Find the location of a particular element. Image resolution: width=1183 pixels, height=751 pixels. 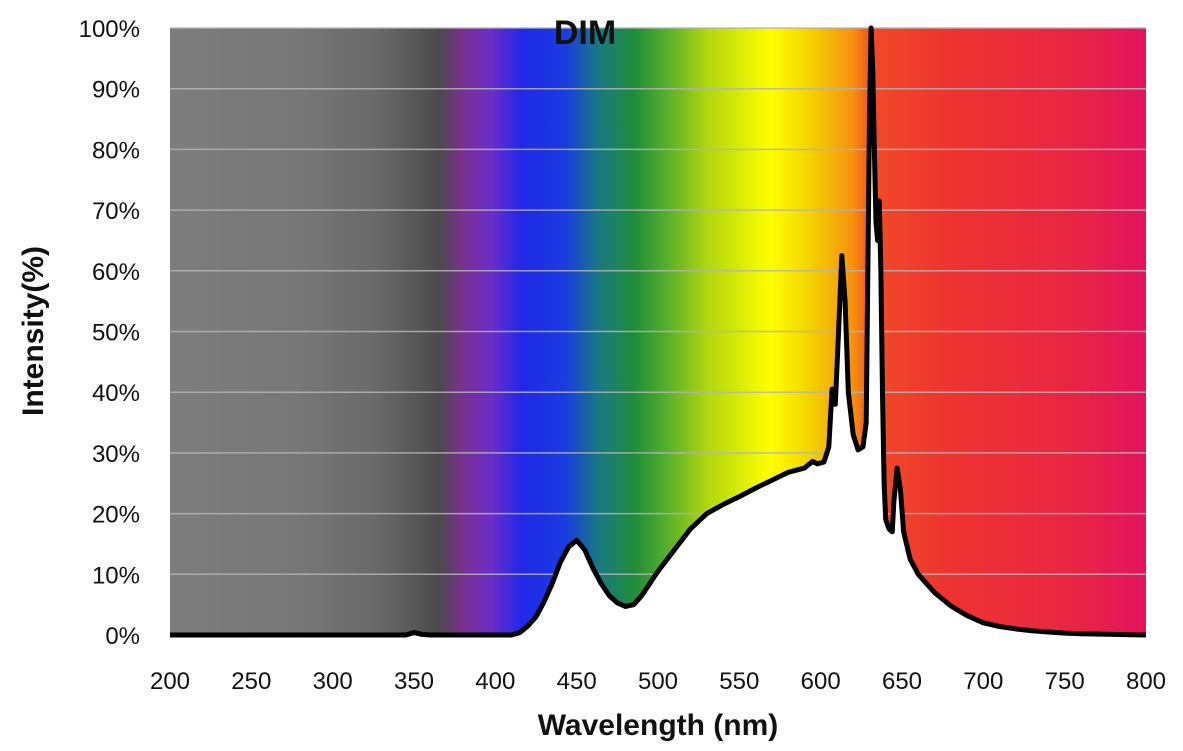

x-tick-label: 600 is located at coordinates (821, 681).